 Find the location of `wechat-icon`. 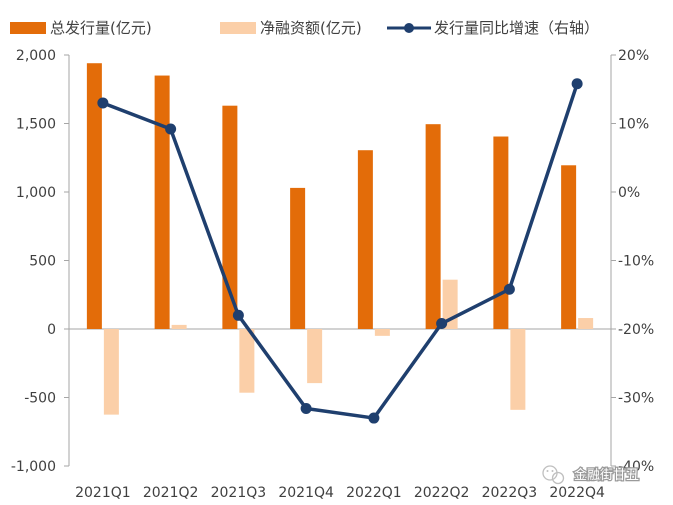

wechat-icon is located at coordinates (553, 475).